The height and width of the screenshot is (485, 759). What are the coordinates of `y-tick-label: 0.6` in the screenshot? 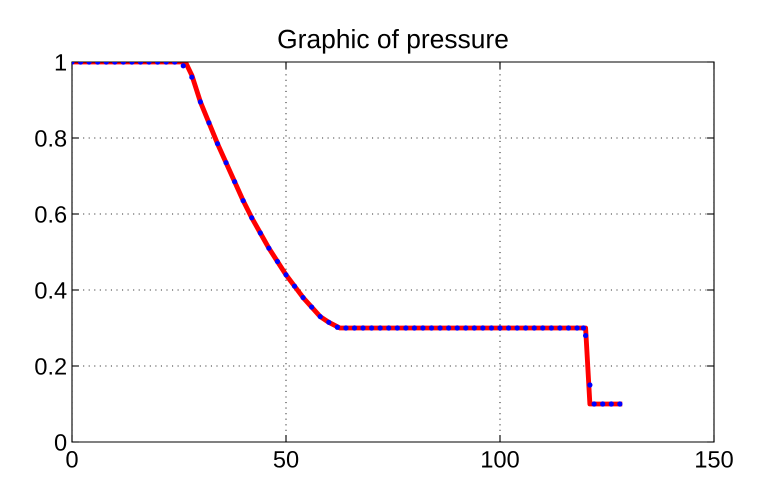 It's located at (50, 214).